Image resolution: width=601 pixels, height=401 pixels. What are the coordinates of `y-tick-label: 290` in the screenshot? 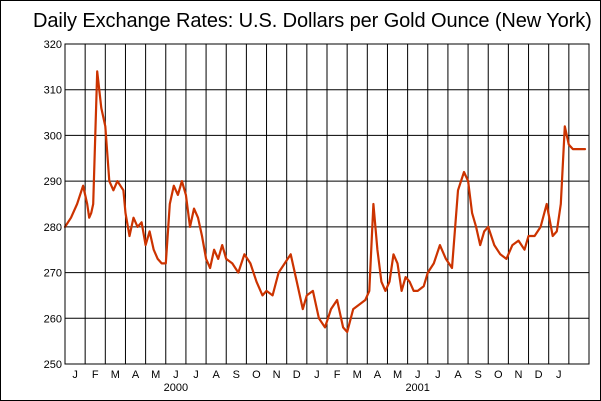 It's located at (53, 182).